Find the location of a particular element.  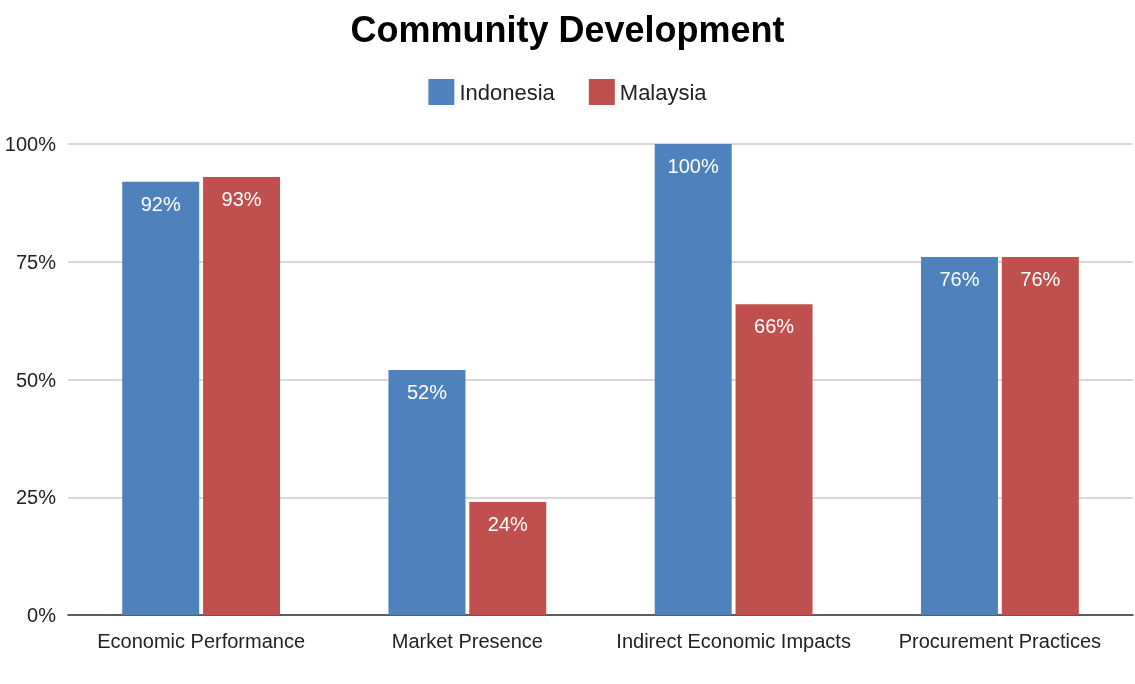

data-label: 66% is located at coordinates (774, 326).